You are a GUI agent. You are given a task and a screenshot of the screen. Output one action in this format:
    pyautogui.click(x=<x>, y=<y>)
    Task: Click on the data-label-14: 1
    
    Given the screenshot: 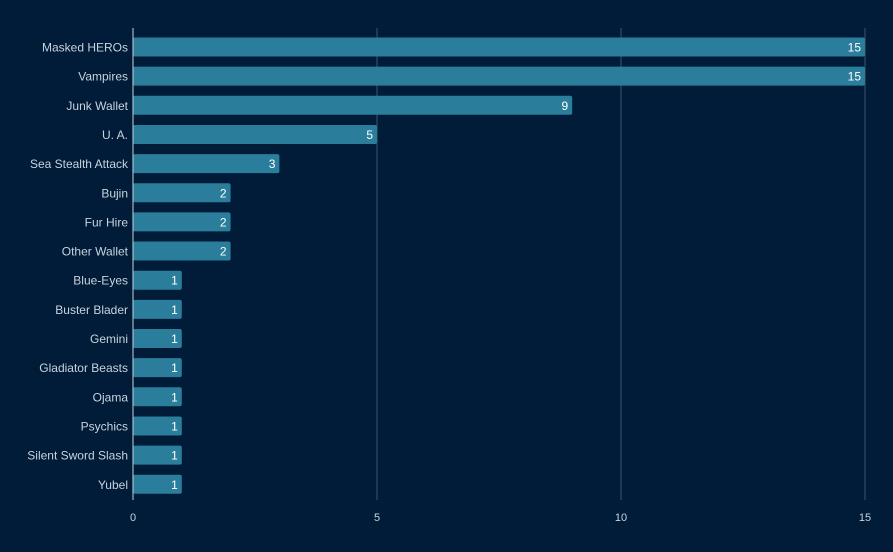 What is the action you would take?
    pyautogui.click(x=174, y=456)
    